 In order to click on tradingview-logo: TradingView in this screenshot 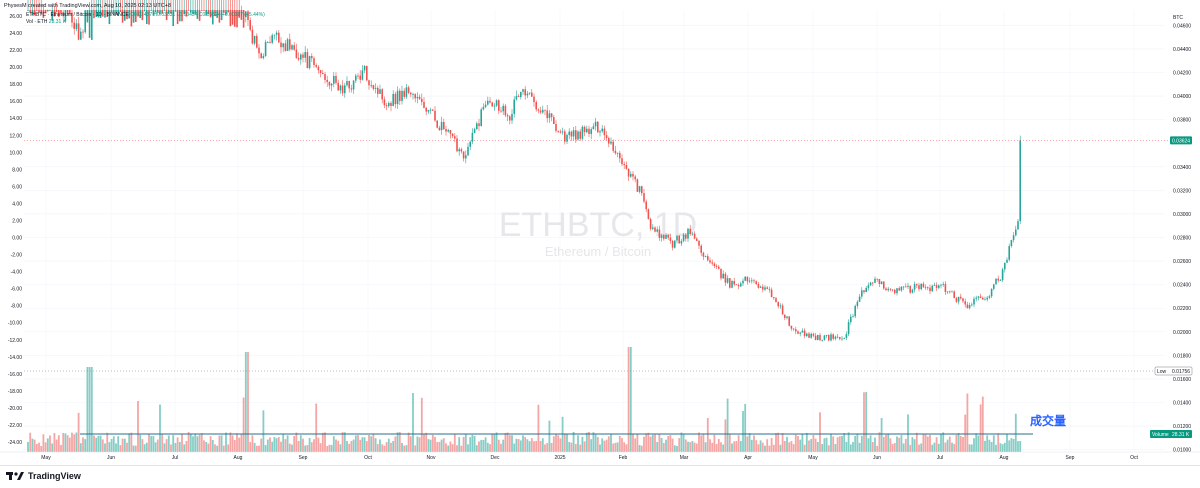, I will do `click(43, 476)`.